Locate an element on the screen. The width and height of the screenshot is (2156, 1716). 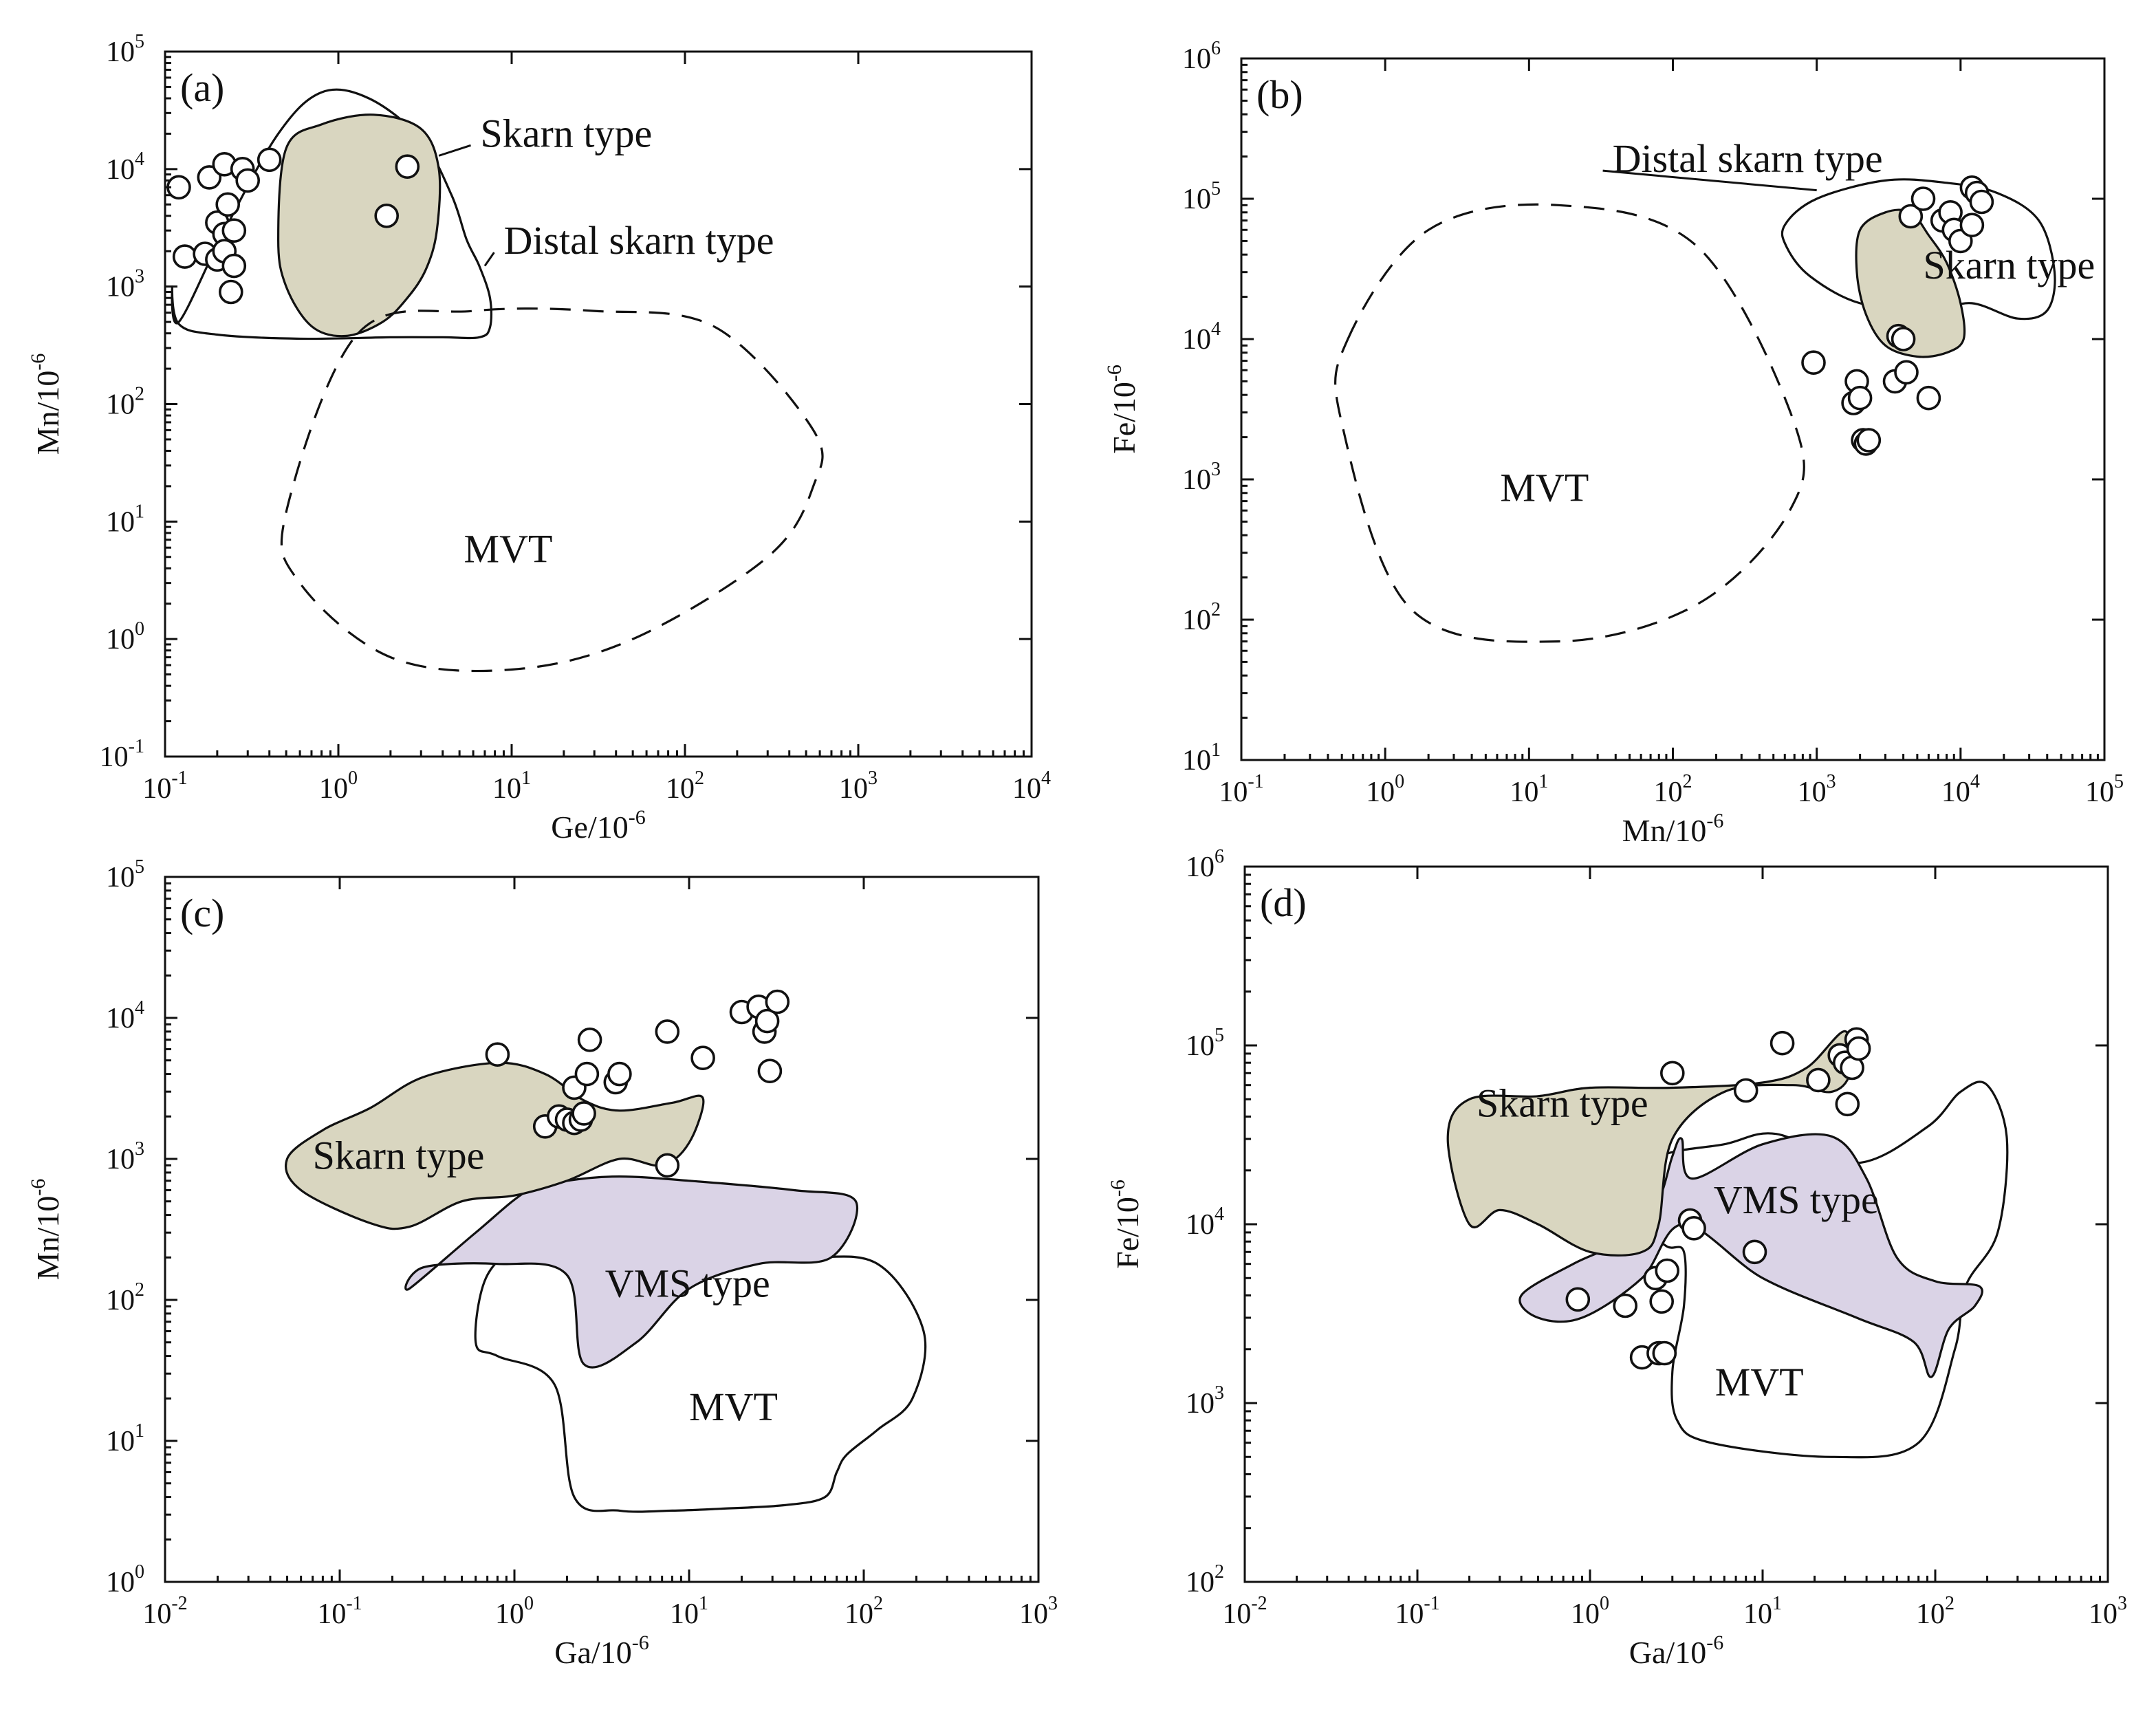
y-axis-label: Mn/10-6 is located at coordinates (46, 1230).